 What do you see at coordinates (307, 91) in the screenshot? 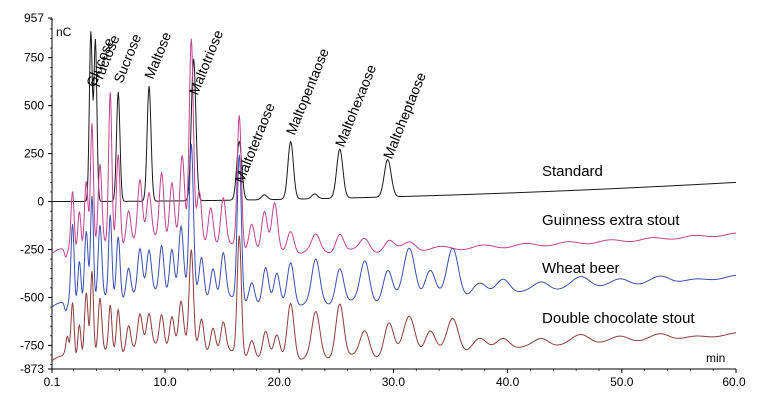
I see `peak-label: Maltopentaose` at bounding box center [307, 91].